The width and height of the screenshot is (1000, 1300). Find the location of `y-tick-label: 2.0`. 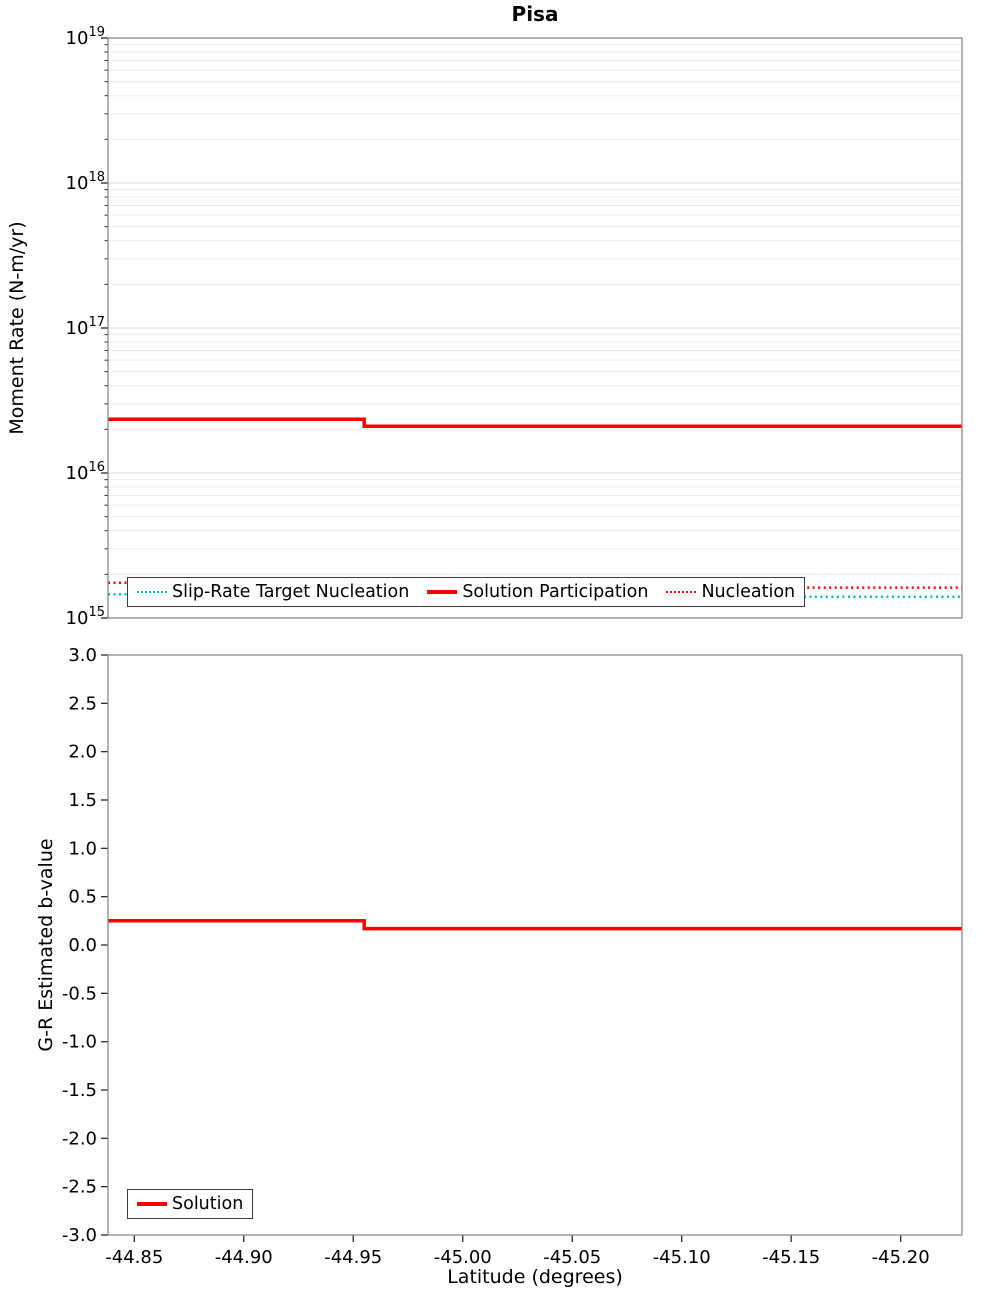

y-tick-label: 2.0 is located at coordinates (82, 752).